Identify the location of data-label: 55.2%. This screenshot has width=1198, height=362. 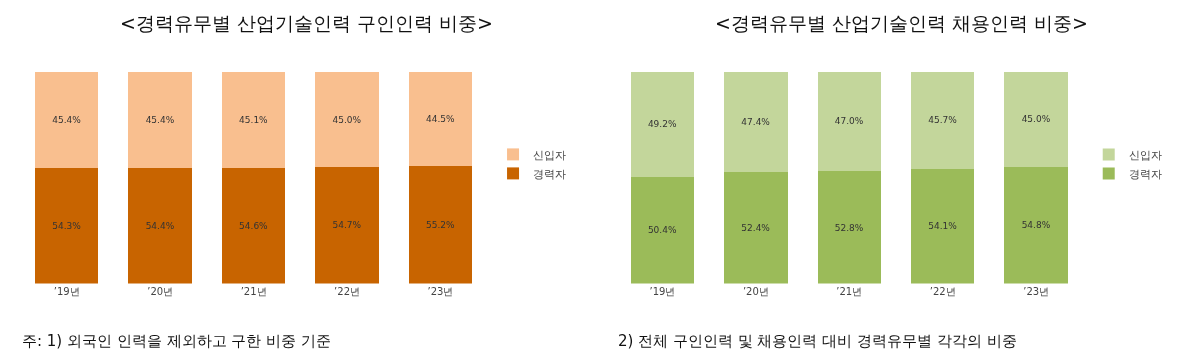
(440, 224).